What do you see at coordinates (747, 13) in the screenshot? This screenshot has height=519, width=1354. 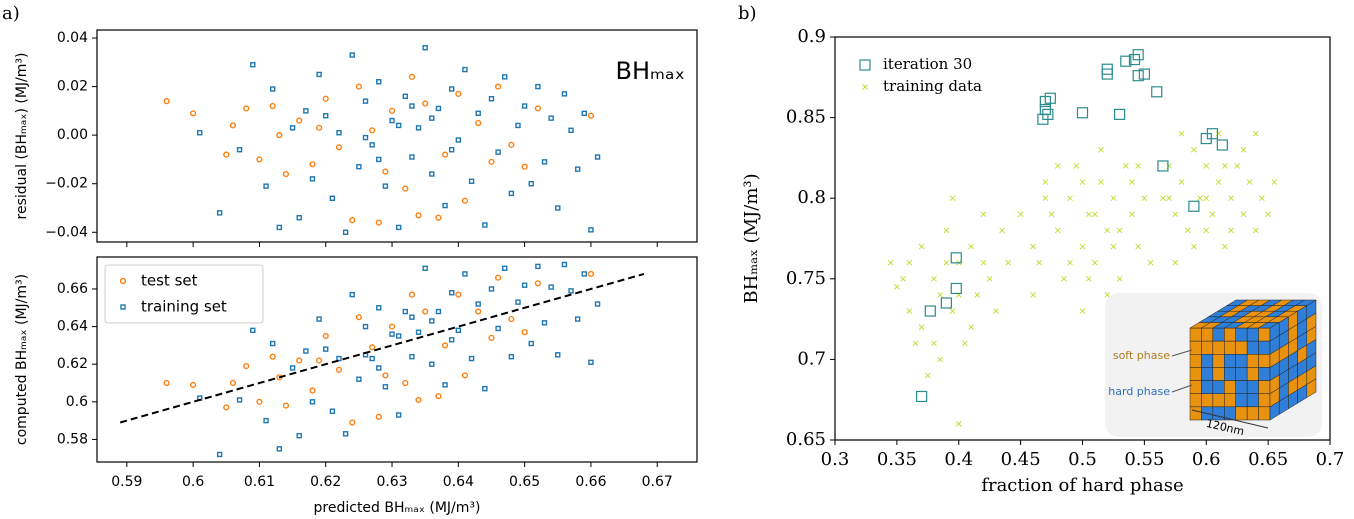 I see `panel-label: b)` at bounding box center [747, 13].